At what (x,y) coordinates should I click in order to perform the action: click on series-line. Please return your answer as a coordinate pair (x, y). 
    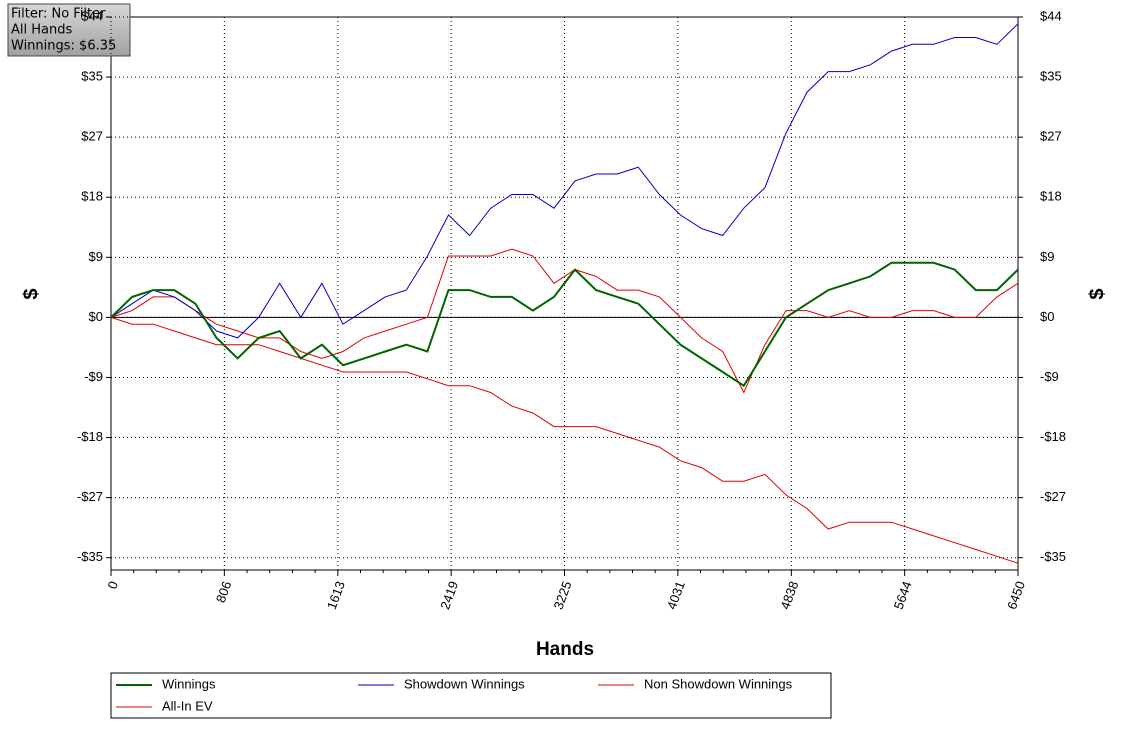
    Looking at the image, I should click on (564, 324).